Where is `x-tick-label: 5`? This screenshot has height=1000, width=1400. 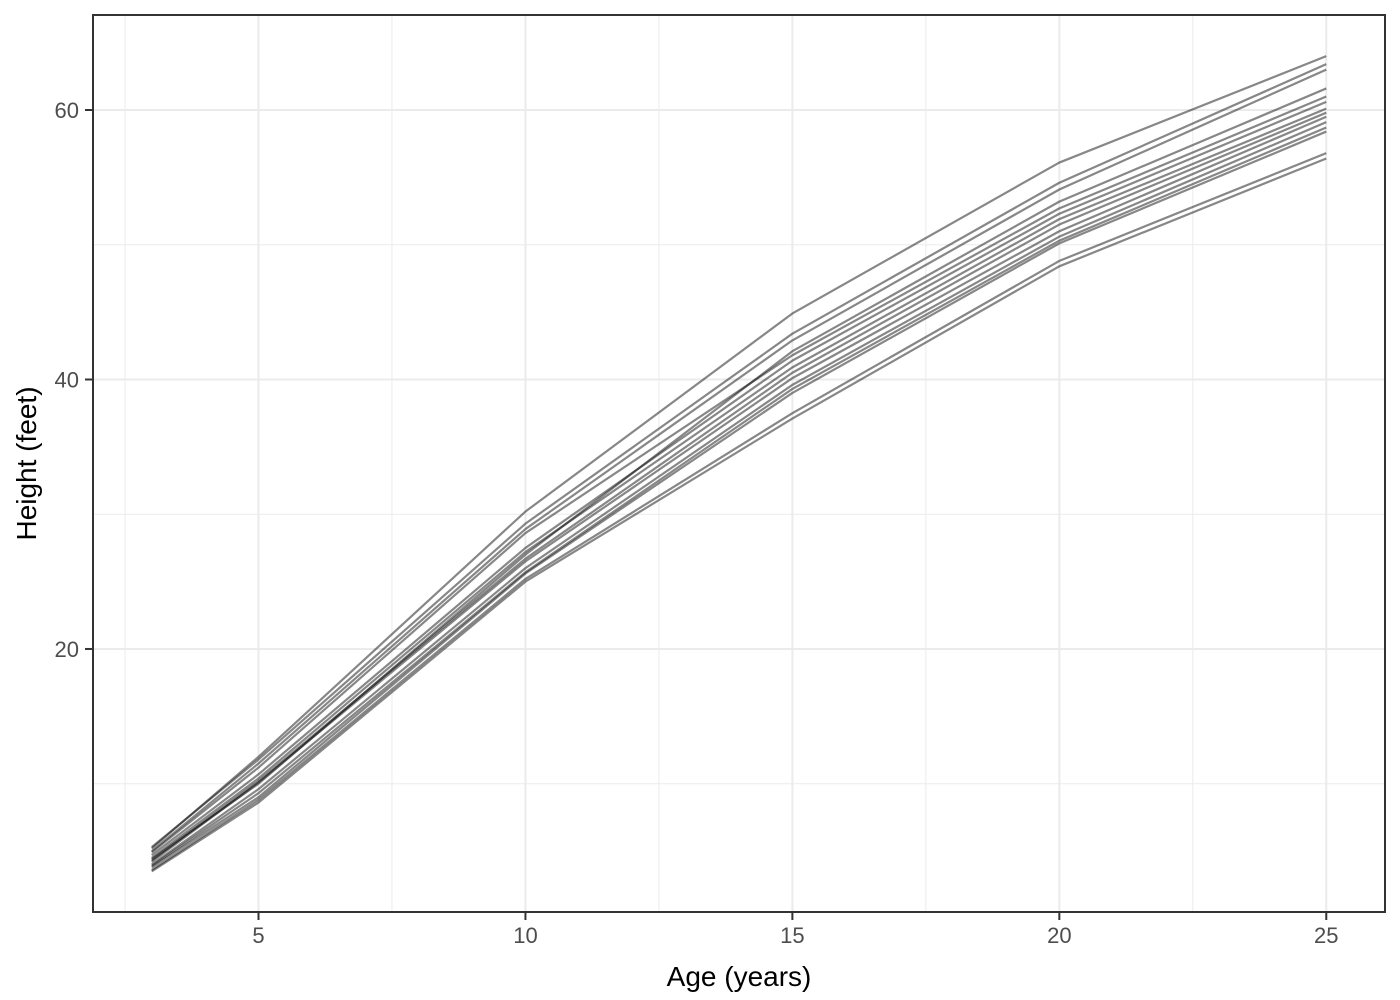
x-tick-label: 5 is located at coordinates (258, 935).